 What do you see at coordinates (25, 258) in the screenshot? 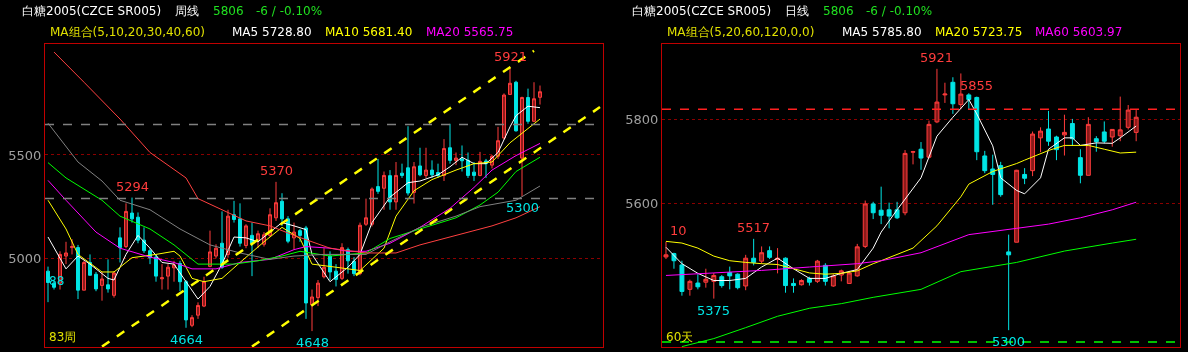
I see `y-tick-label: 5000` at bounding box center [25, 258].